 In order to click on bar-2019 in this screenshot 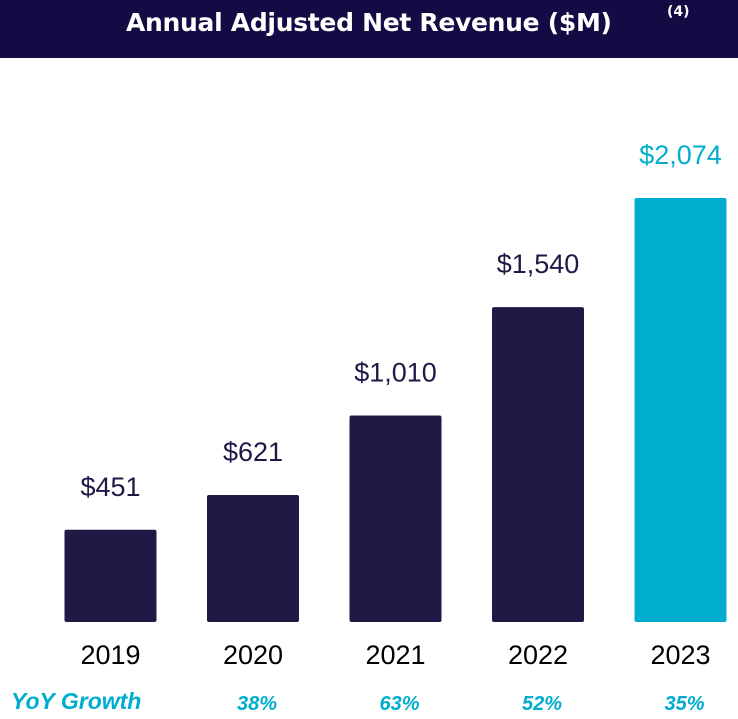, I will do `click(110, 575)`.